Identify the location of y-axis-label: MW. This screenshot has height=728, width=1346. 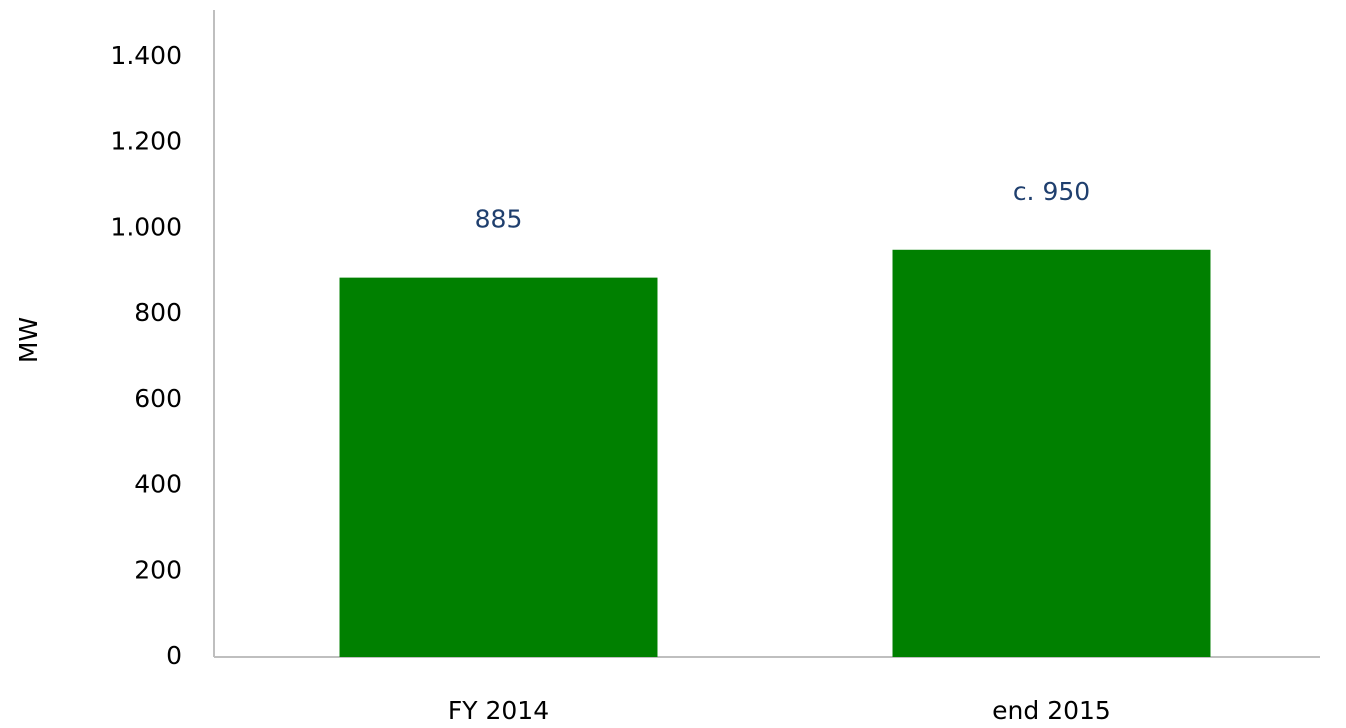
(28, 340).